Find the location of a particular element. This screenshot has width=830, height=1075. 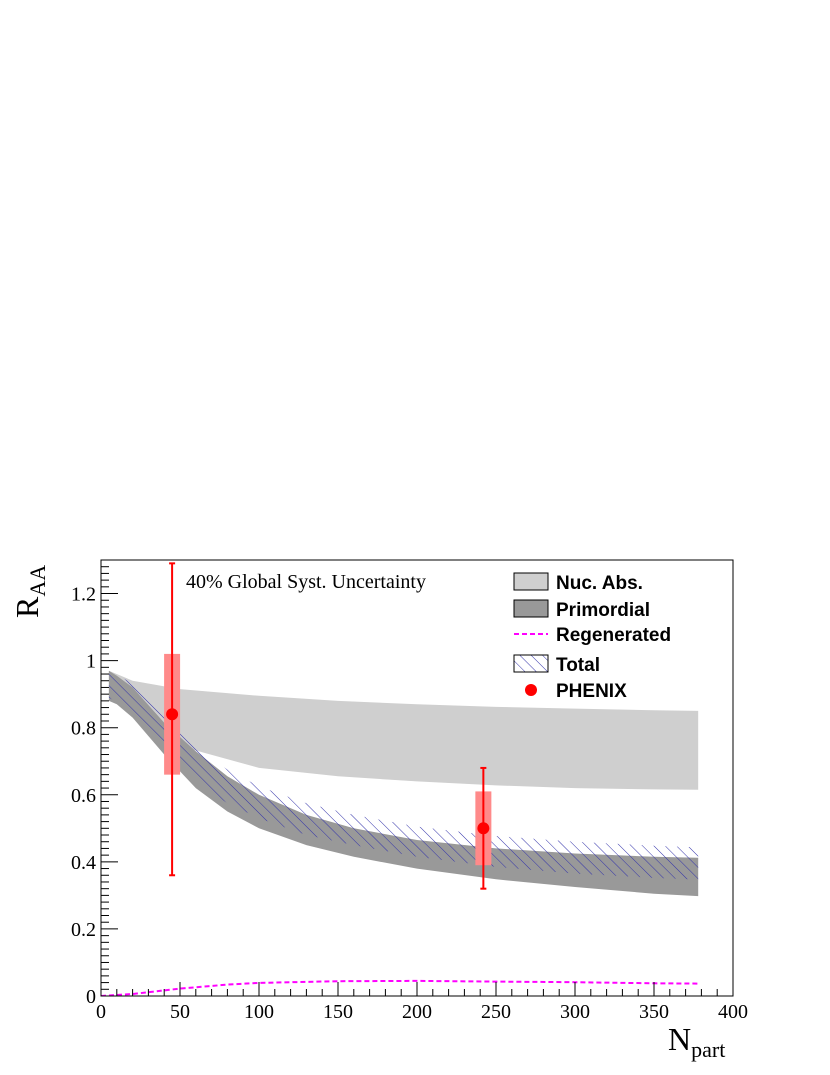

legend-item-total: Total is located at coordinates (556, 665).